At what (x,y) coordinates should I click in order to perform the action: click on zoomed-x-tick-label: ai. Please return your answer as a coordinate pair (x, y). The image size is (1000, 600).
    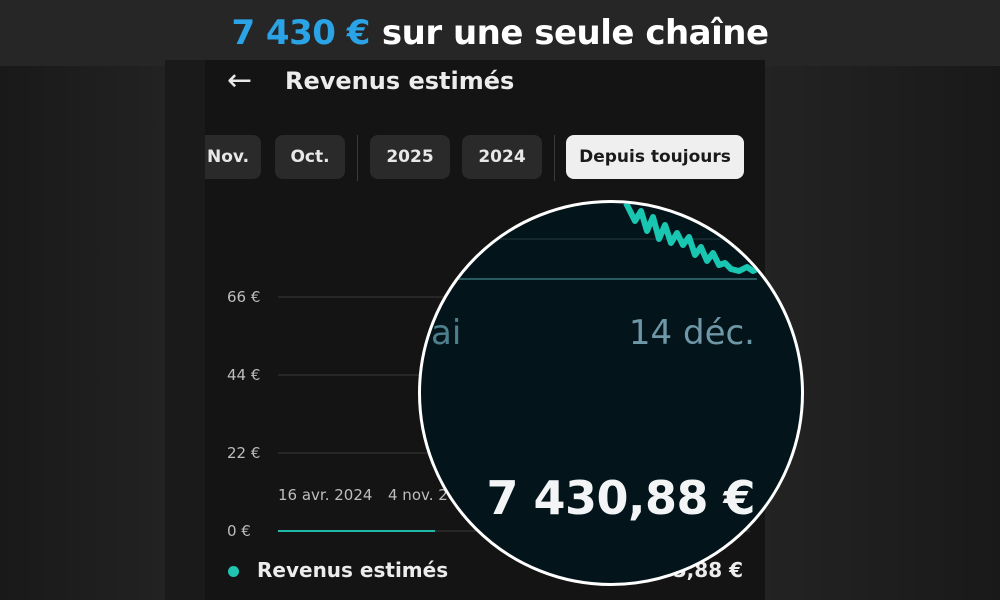
    Looking at the image, I should click on (446, 333).